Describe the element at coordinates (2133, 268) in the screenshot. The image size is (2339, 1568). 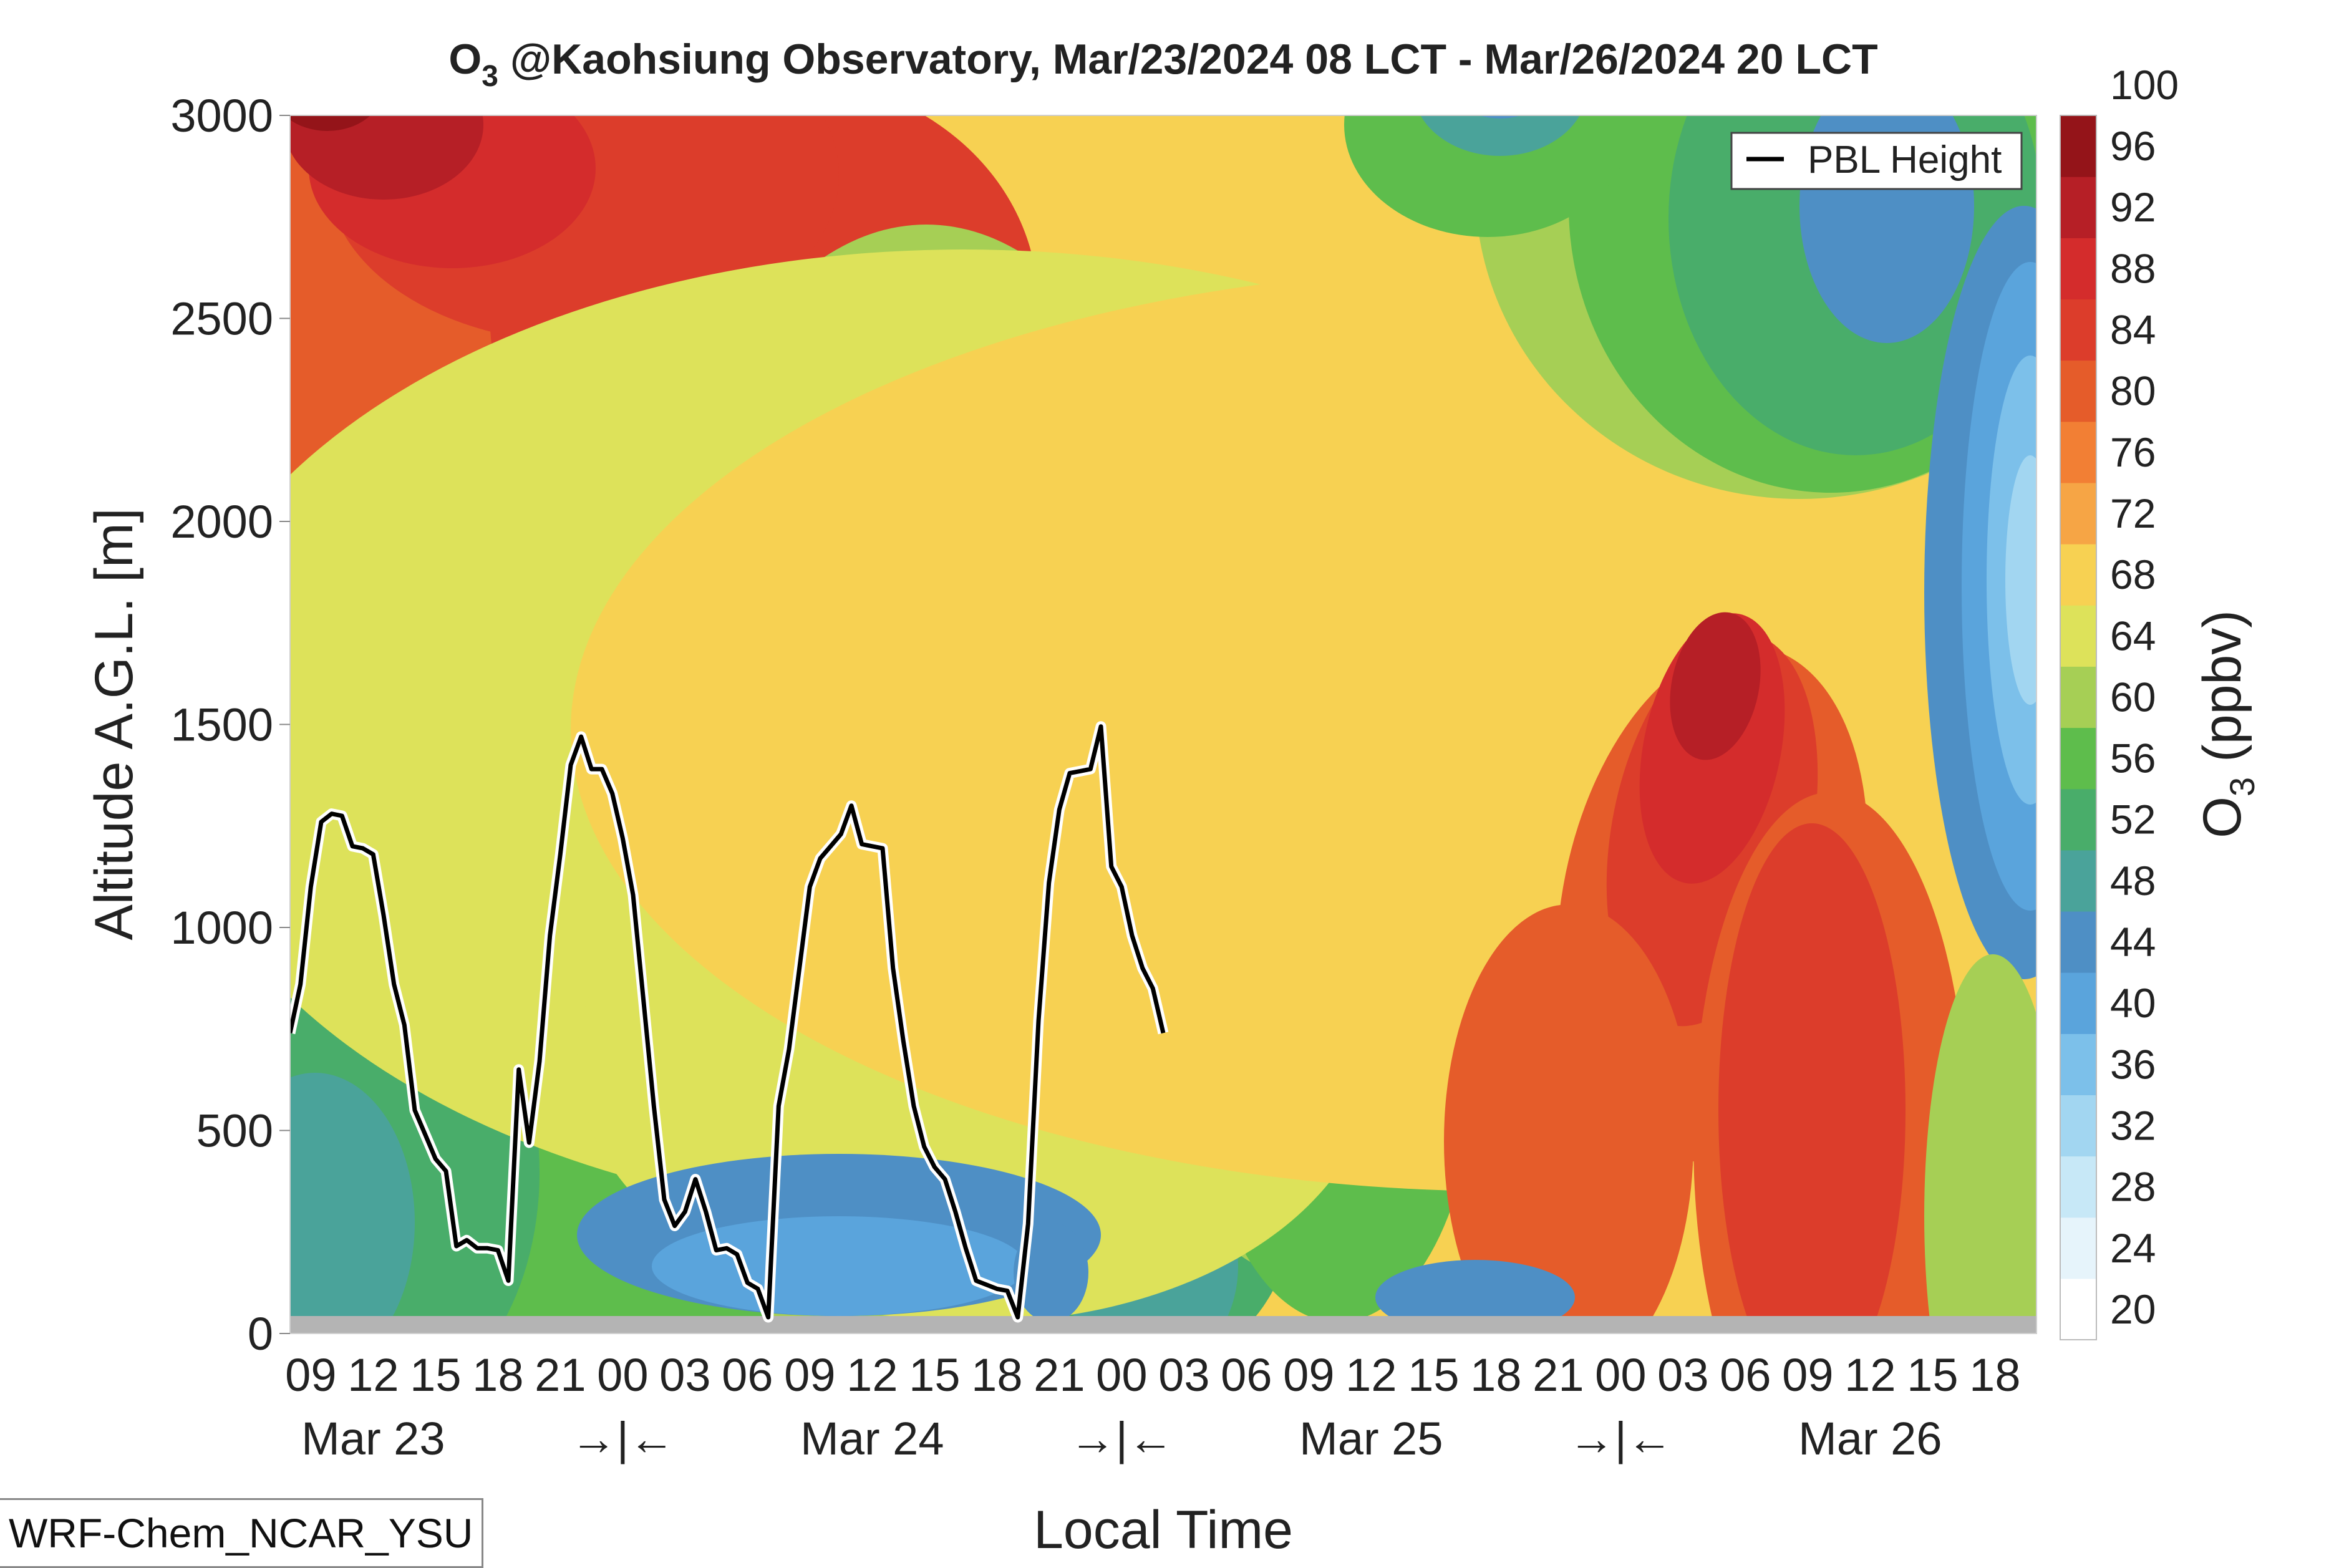
I see `colorbar-tick-label: 88` at that location.